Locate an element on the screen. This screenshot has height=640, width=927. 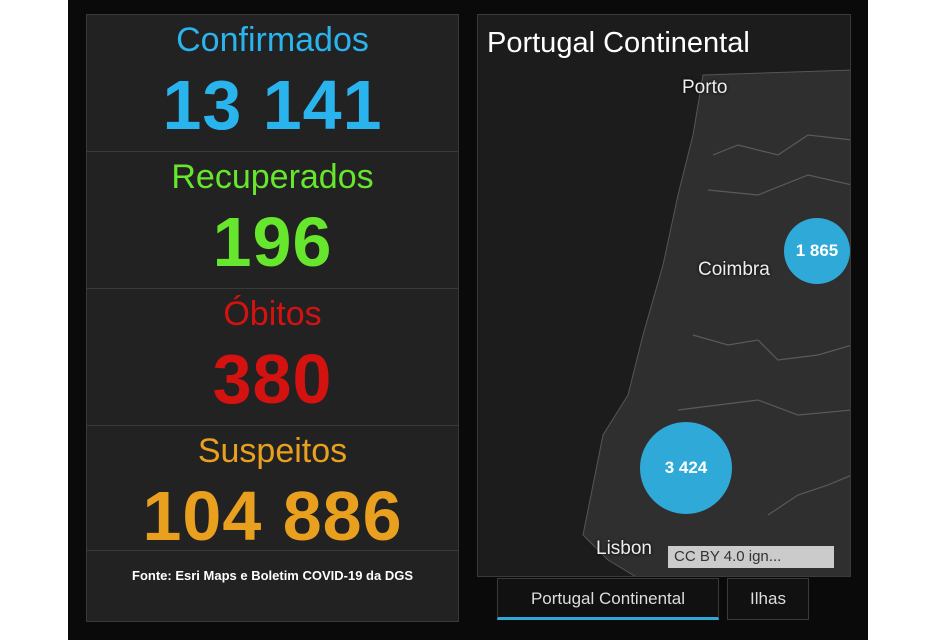
district-borders is located at coordinates (763, 325).